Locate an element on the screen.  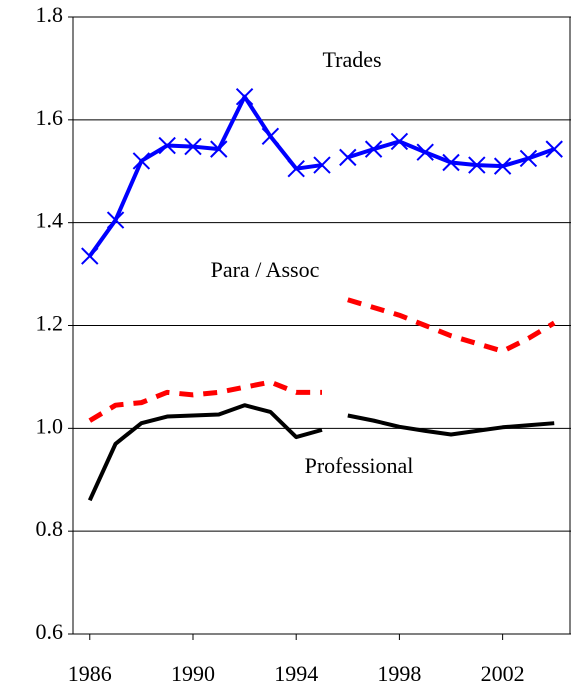
x-tick-label: 1998 is located at coordinates (399, 673).